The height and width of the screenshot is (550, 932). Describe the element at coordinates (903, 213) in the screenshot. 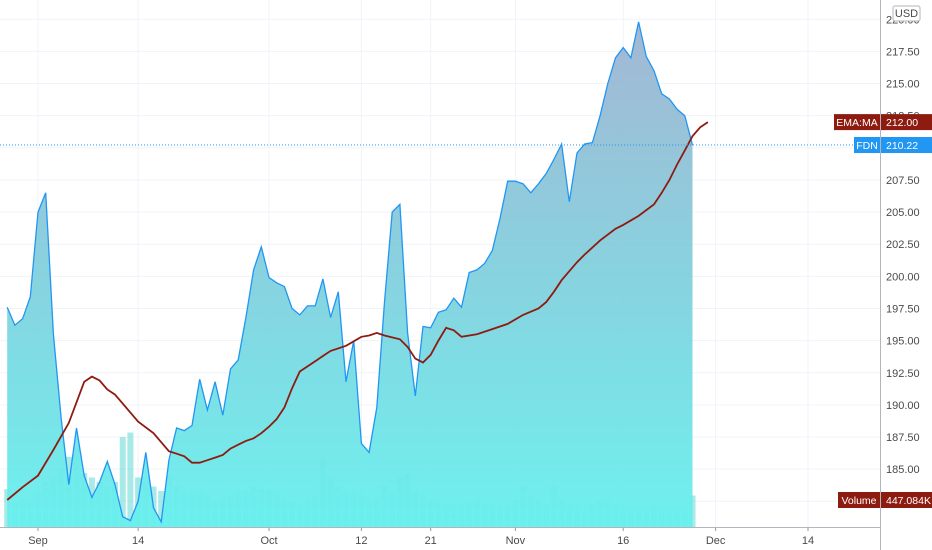

I see `y-tick-label: 205.00` at that location.